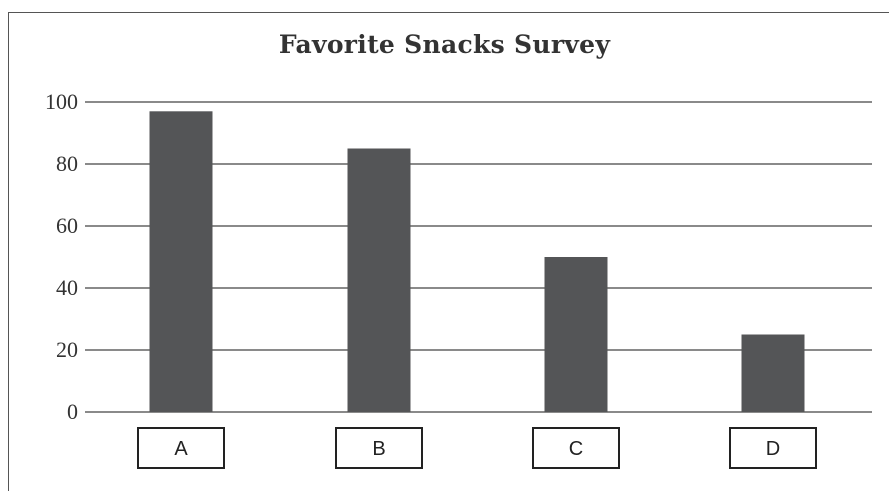 Image resolution: width=889 pixels, height=491 pixels. I want to click on category-label-boxes: A B C D, so click(477, 448).